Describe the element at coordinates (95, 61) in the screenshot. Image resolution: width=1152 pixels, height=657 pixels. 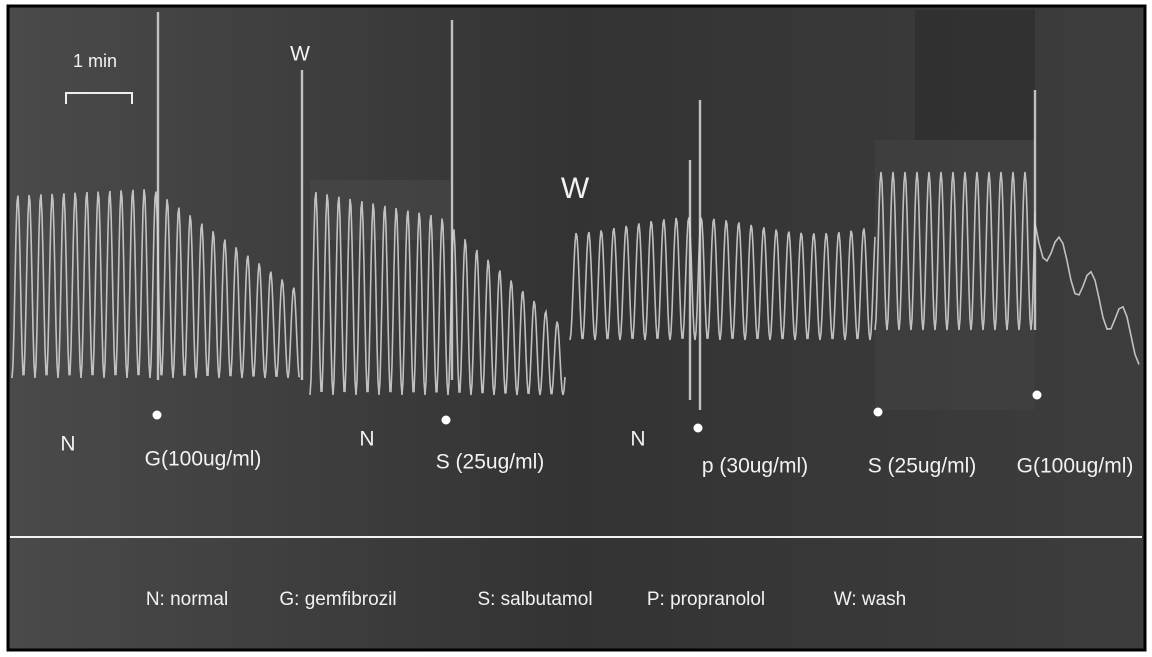
I see `scale-bar-label: 1 min` at that location.